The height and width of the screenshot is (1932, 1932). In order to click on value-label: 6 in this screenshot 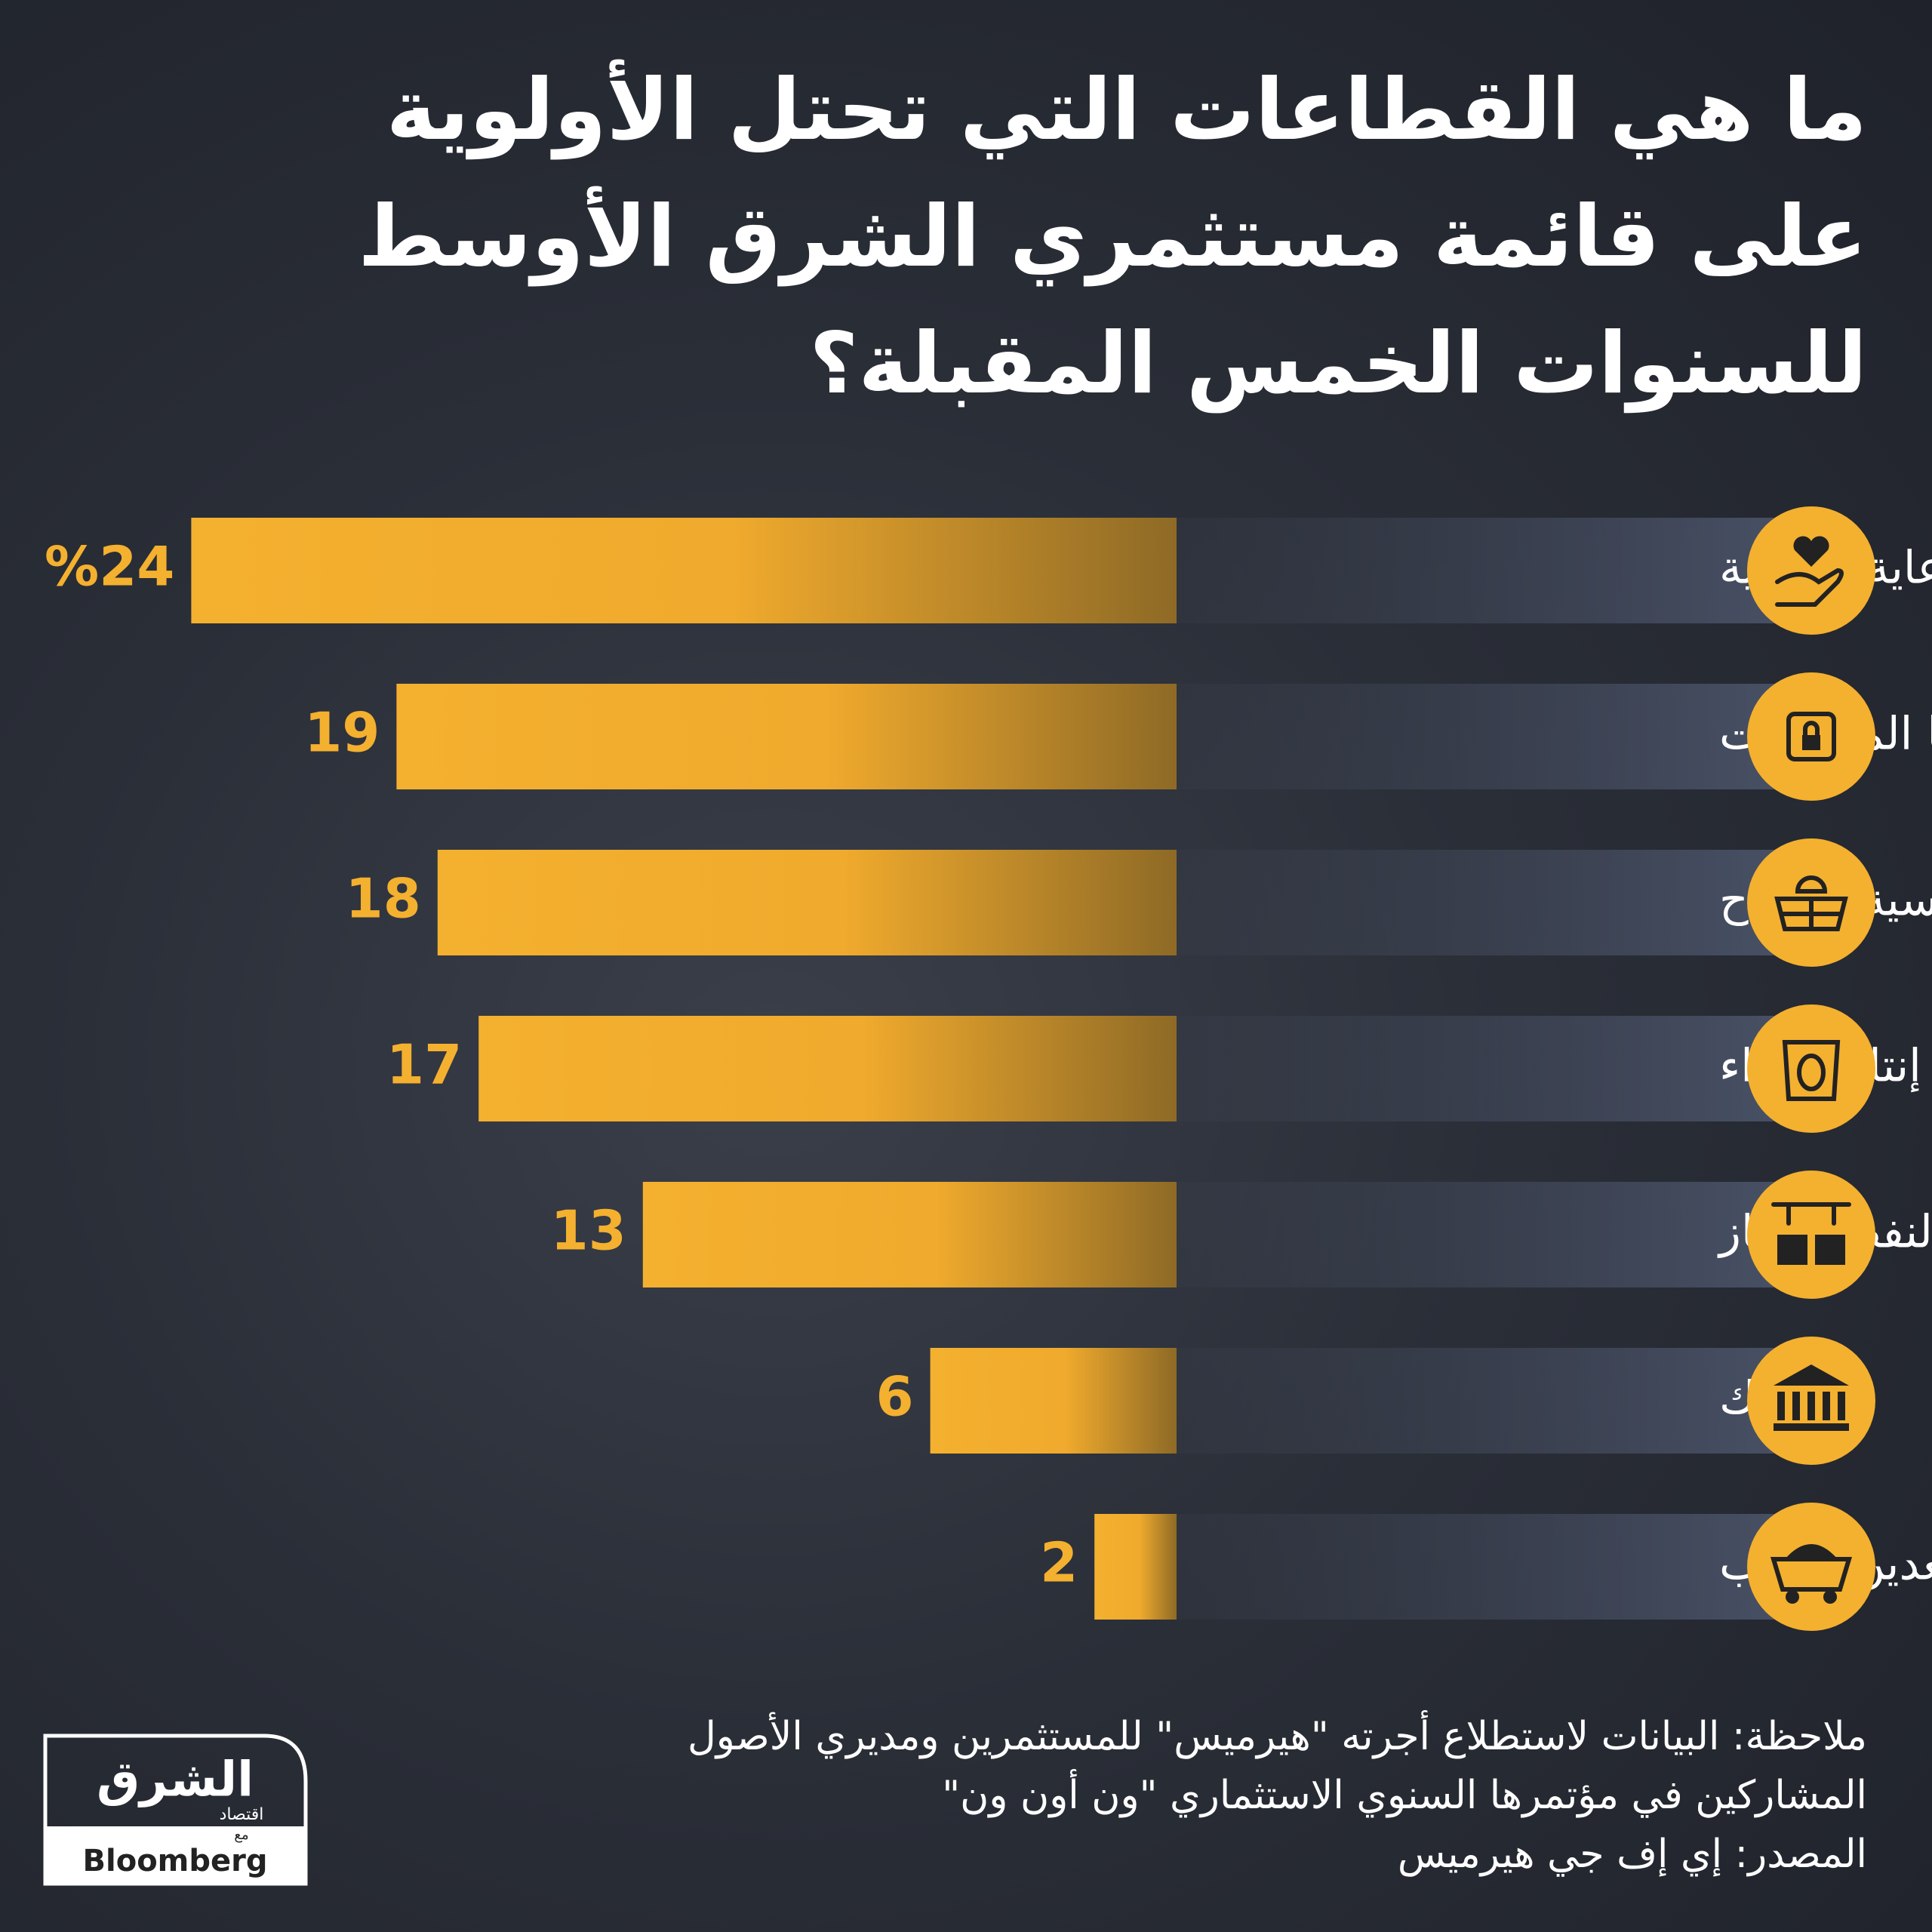, I will do `click(894, 1397)`.